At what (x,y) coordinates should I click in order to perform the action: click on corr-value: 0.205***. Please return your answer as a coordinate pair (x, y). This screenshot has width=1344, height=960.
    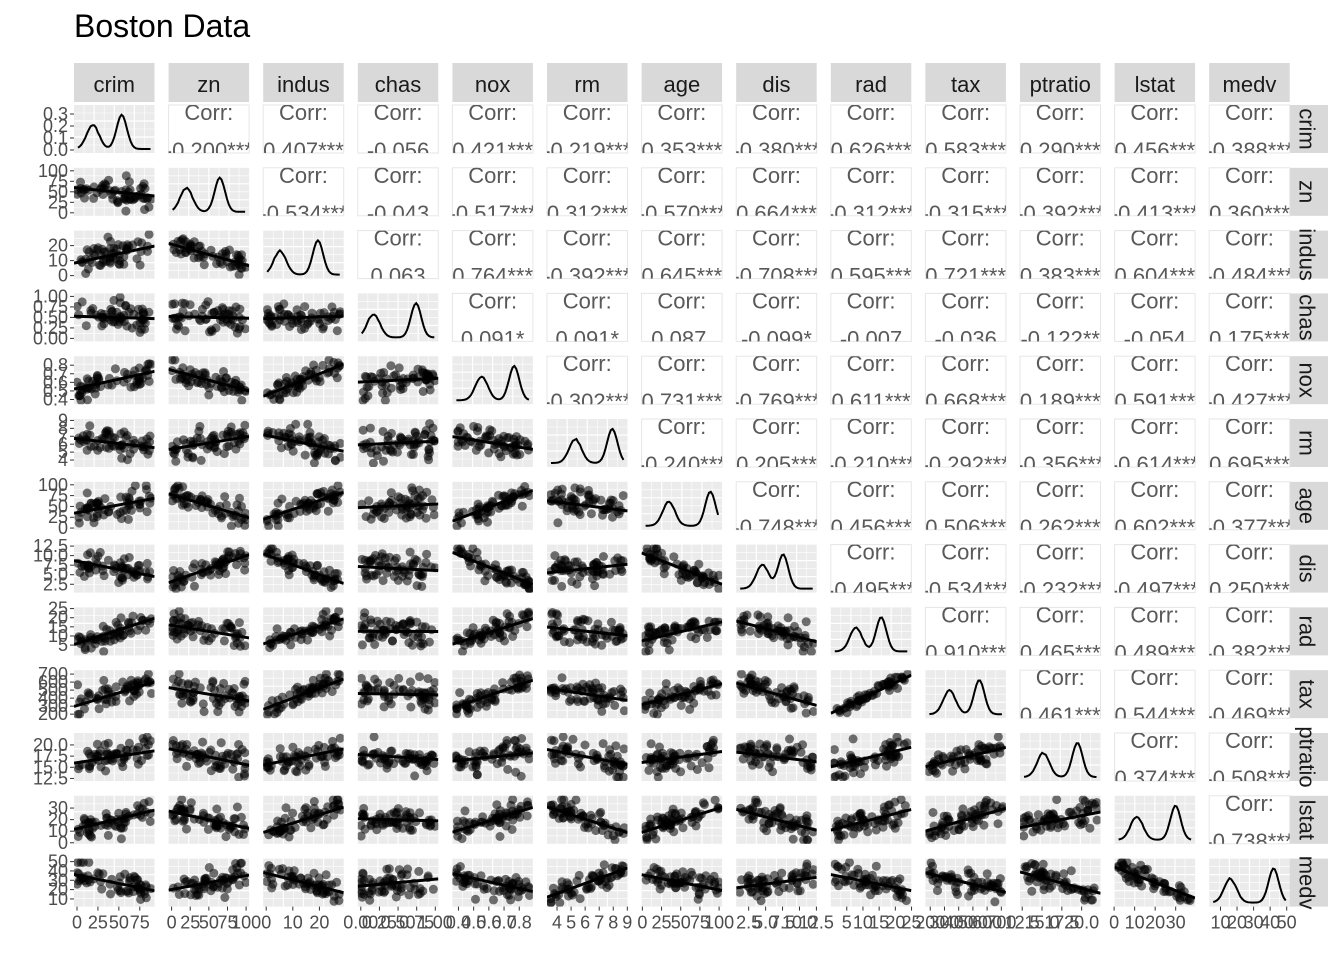
    Looking at the image, I should click on (776, 464).